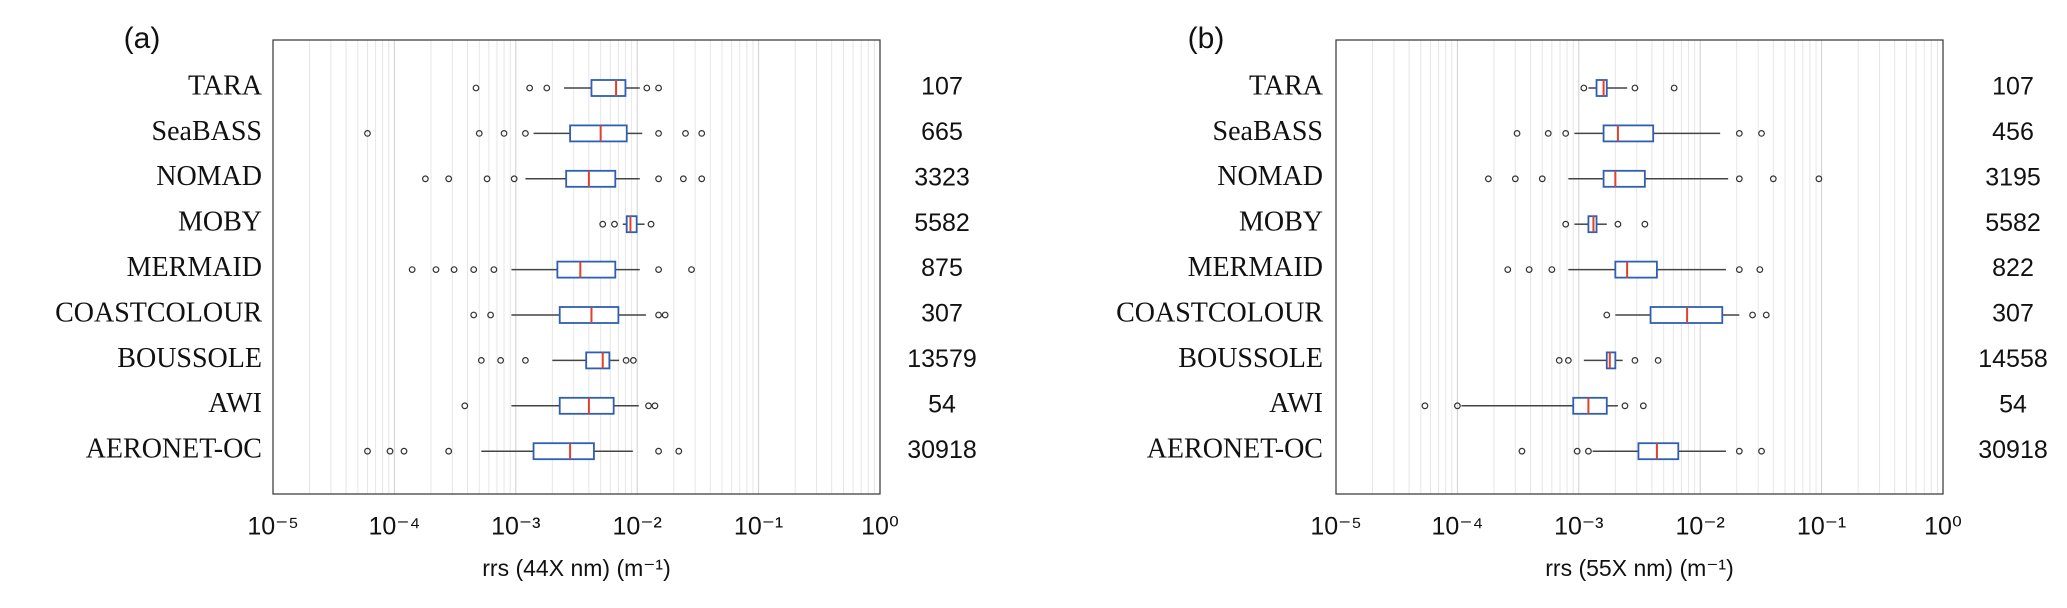  What do you see at coordinates (2013, 87) in the screenshot?
I see `count-label: 107` at bounding box center [2013, 87].